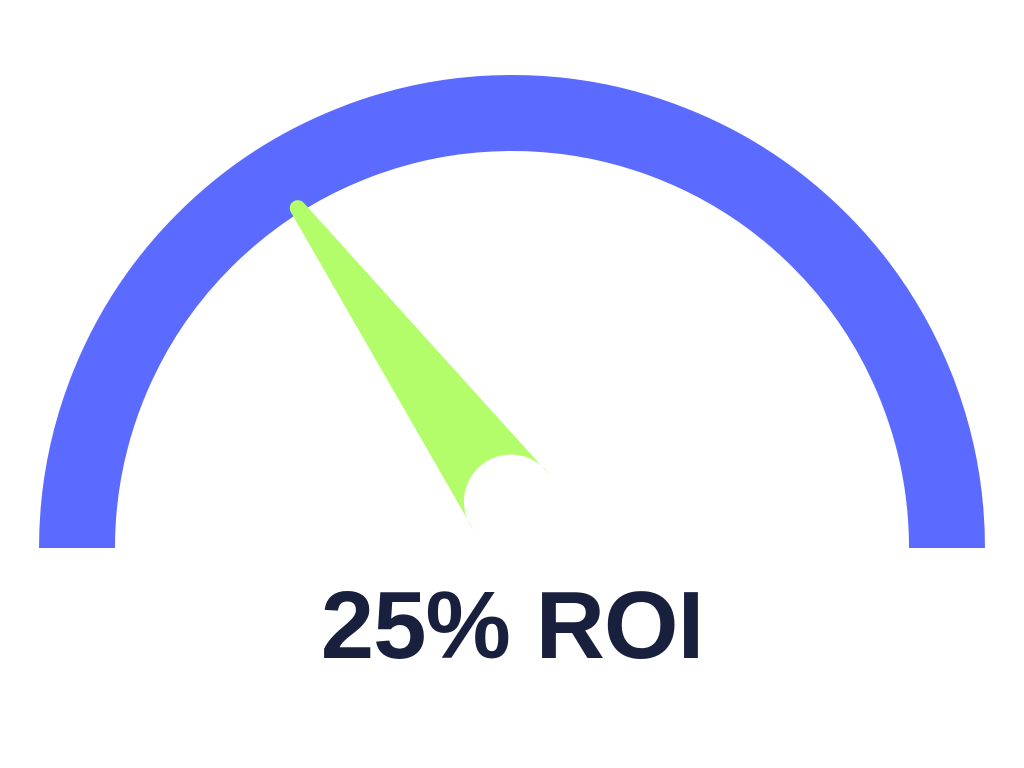 The width and height of the screenshot is (1024, 768). I want to click on gauge-value-label: 25% ROI, so click(512, 625).